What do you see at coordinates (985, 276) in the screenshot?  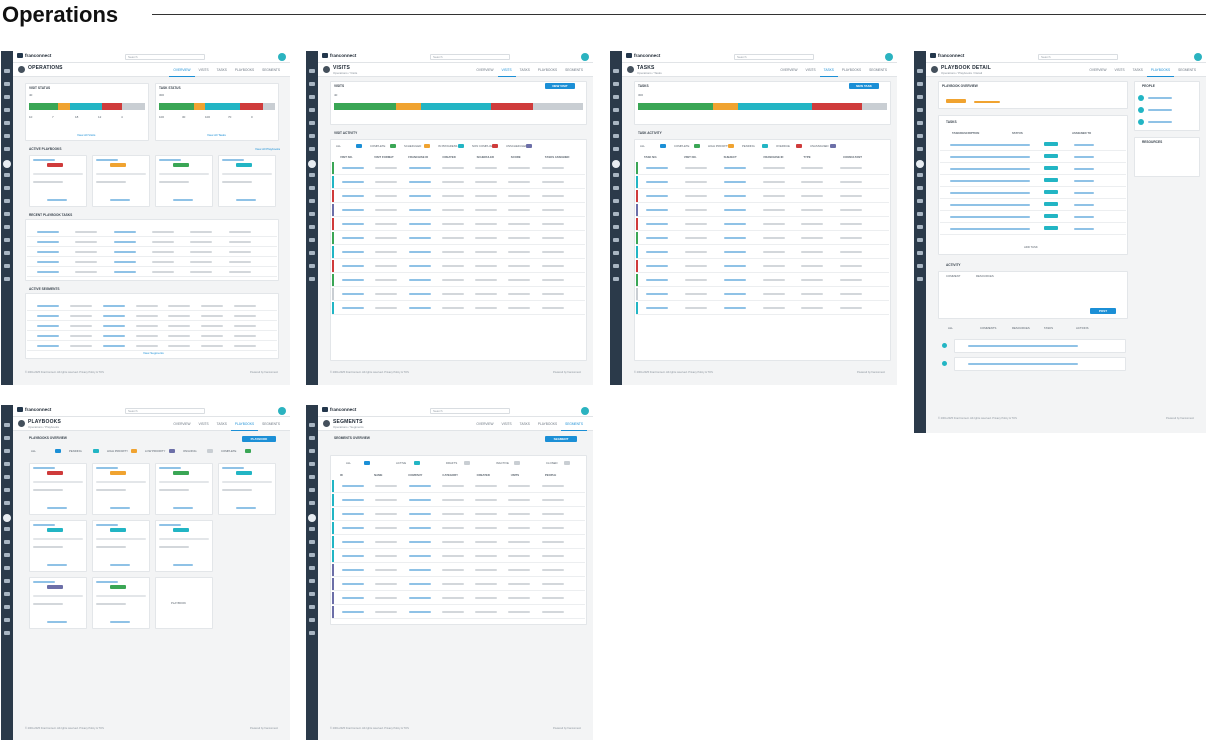 I see `comment-tab: RESOURCES` at bounding box center [985, 276].